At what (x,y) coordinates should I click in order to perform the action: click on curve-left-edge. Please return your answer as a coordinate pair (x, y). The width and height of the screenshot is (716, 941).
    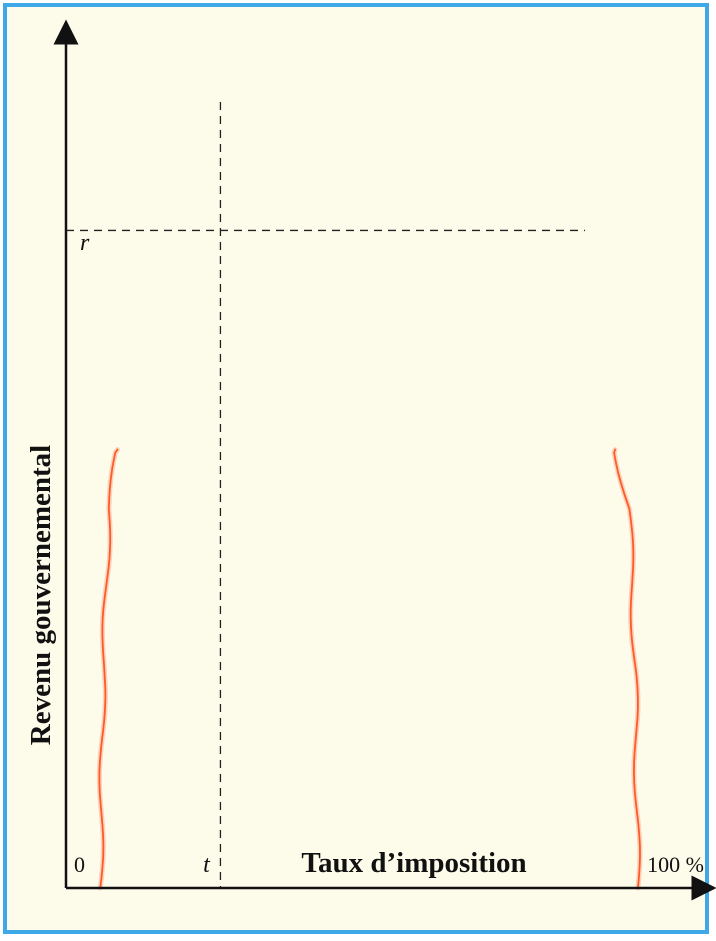
    Looking at the image, I should click on (108, 668).